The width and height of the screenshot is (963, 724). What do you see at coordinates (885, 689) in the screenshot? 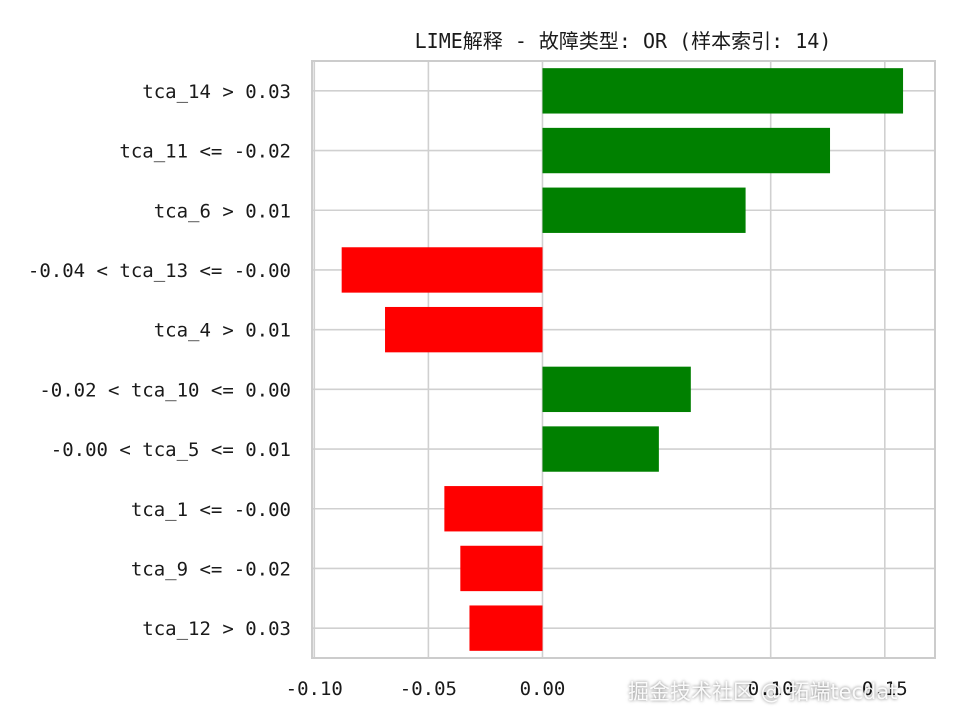
I see `x-tick-label: 0.15` at bounding box center [885, 689].